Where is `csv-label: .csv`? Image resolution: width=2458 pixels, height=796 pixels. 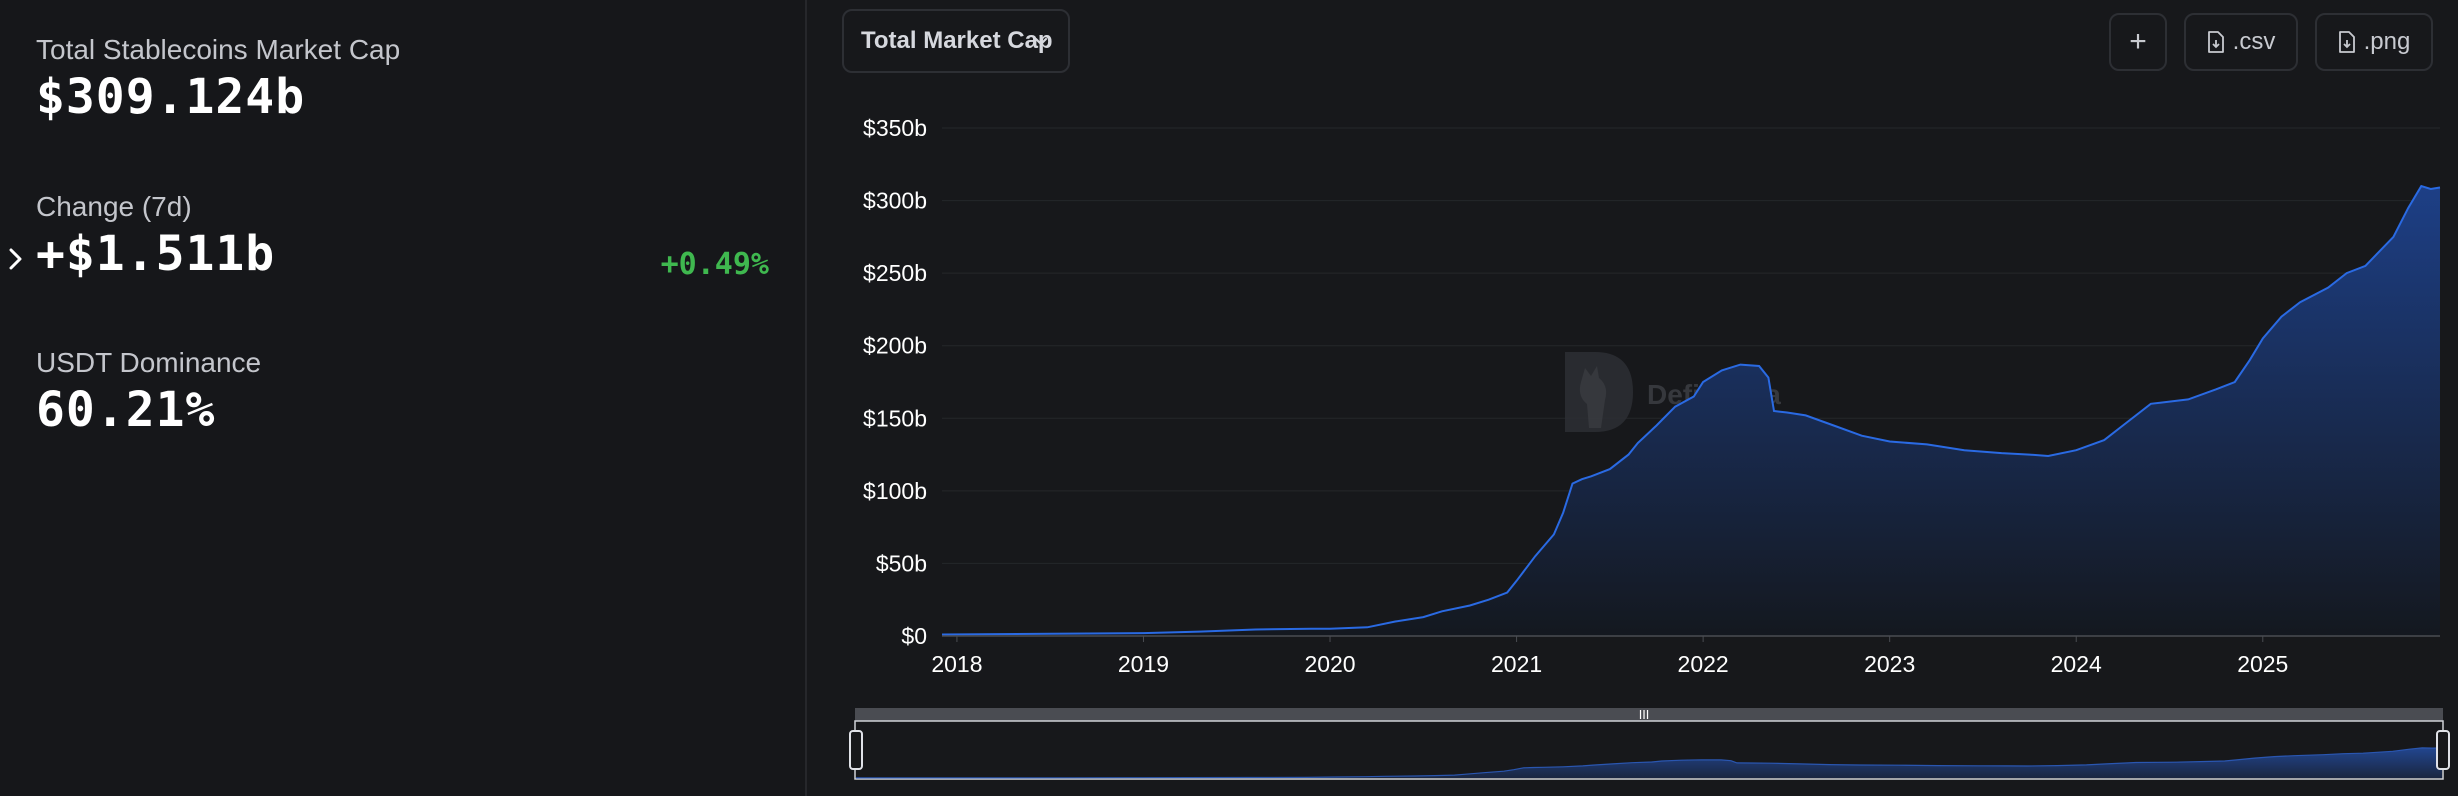 csv-label: .csv is located at coordinates (2254, 41).